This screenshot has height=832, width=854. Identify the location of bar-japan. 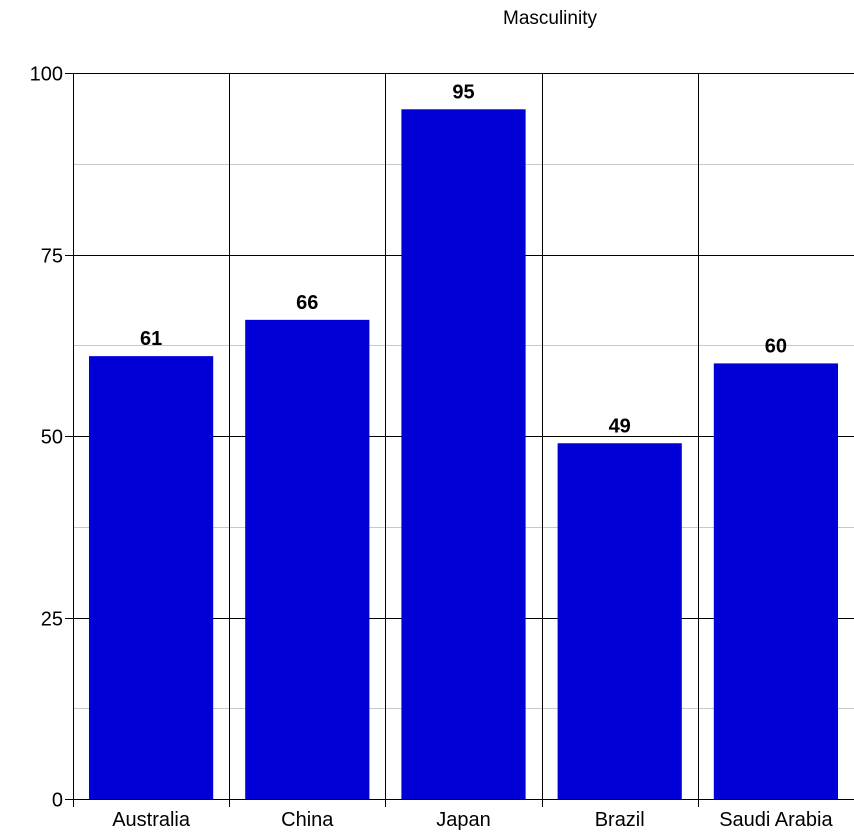
(463, 454).